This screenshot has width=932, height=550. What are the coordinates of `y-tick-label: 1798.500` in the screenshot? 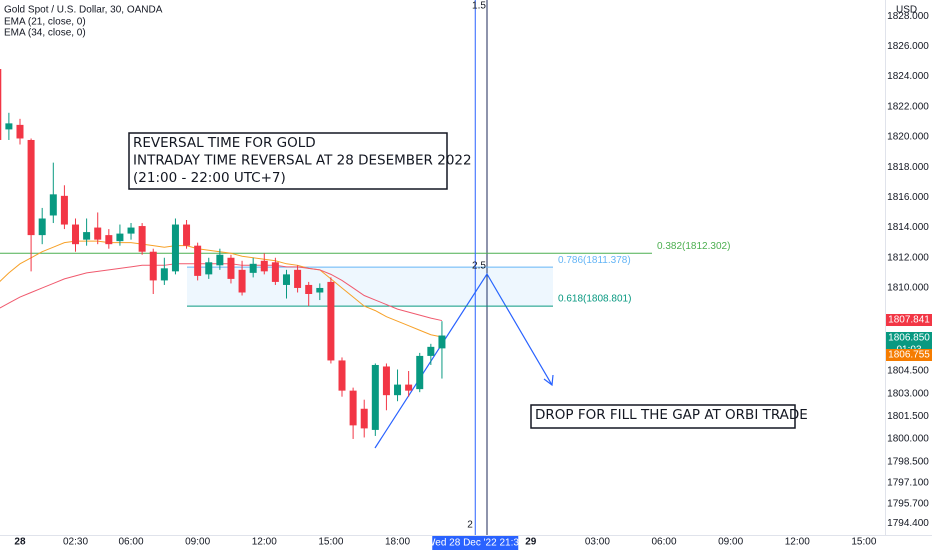 It's located at (908, 461).